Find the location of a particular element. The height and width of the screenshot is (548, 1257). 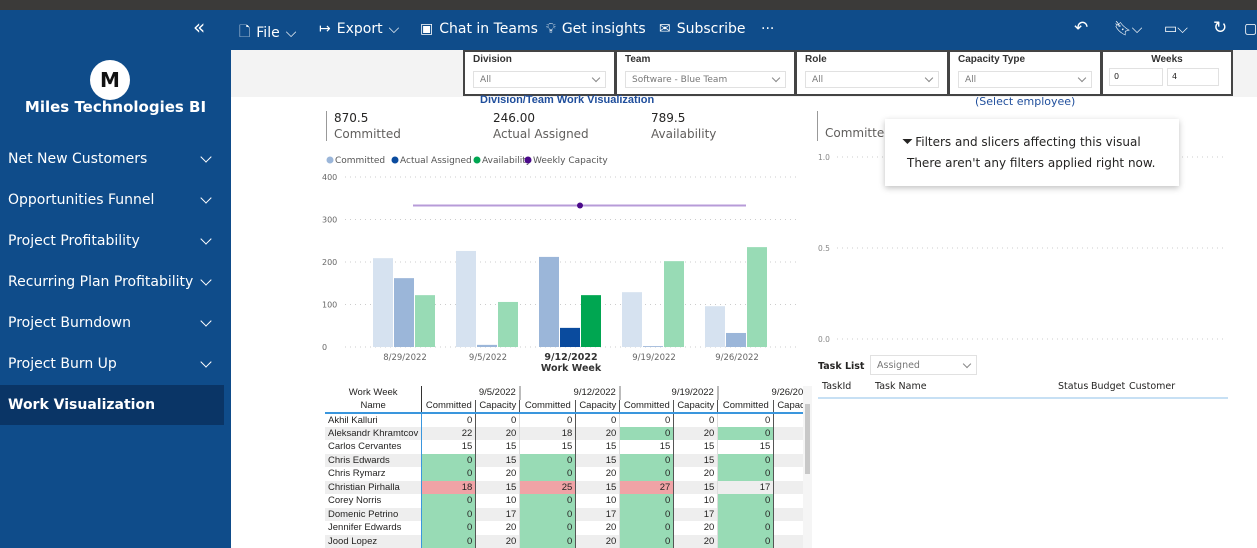

team-dropdown: Software - Blue Team is located at coordinates (705, 79).